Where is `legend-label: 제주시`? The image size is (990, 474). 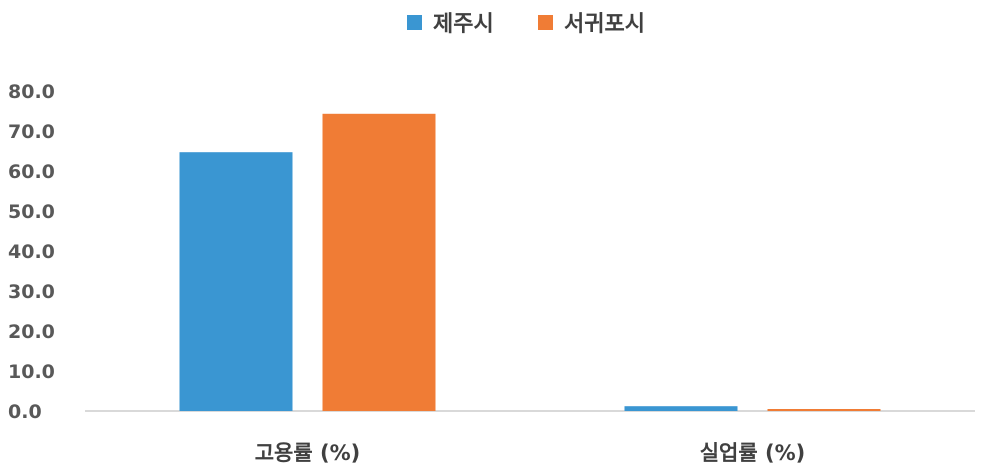 legend-label: 제주시 is located at coordinates (463, 24).